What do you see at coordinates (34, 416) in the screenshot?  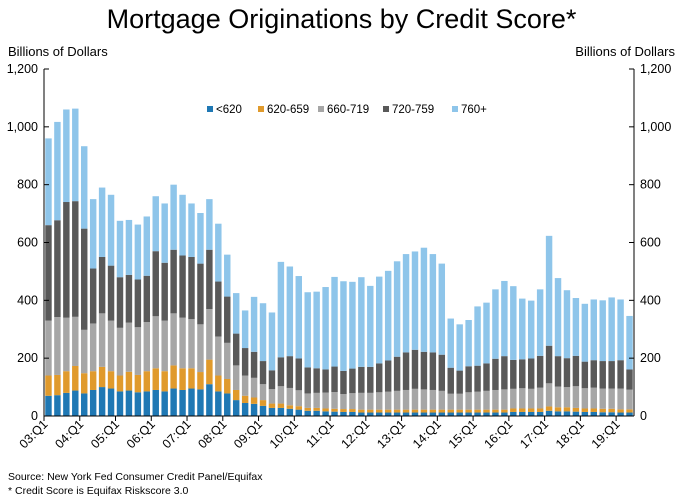 I see `y-tick-label-left: 0` at bounding box center [34, 416].